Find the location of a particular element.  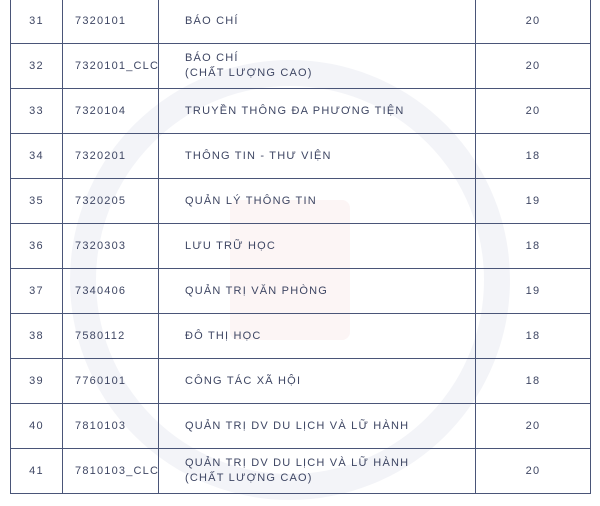

table-row: 38 7580112 ĐÔ THỊ HỌC 18 is located at coordinates (300, 336).